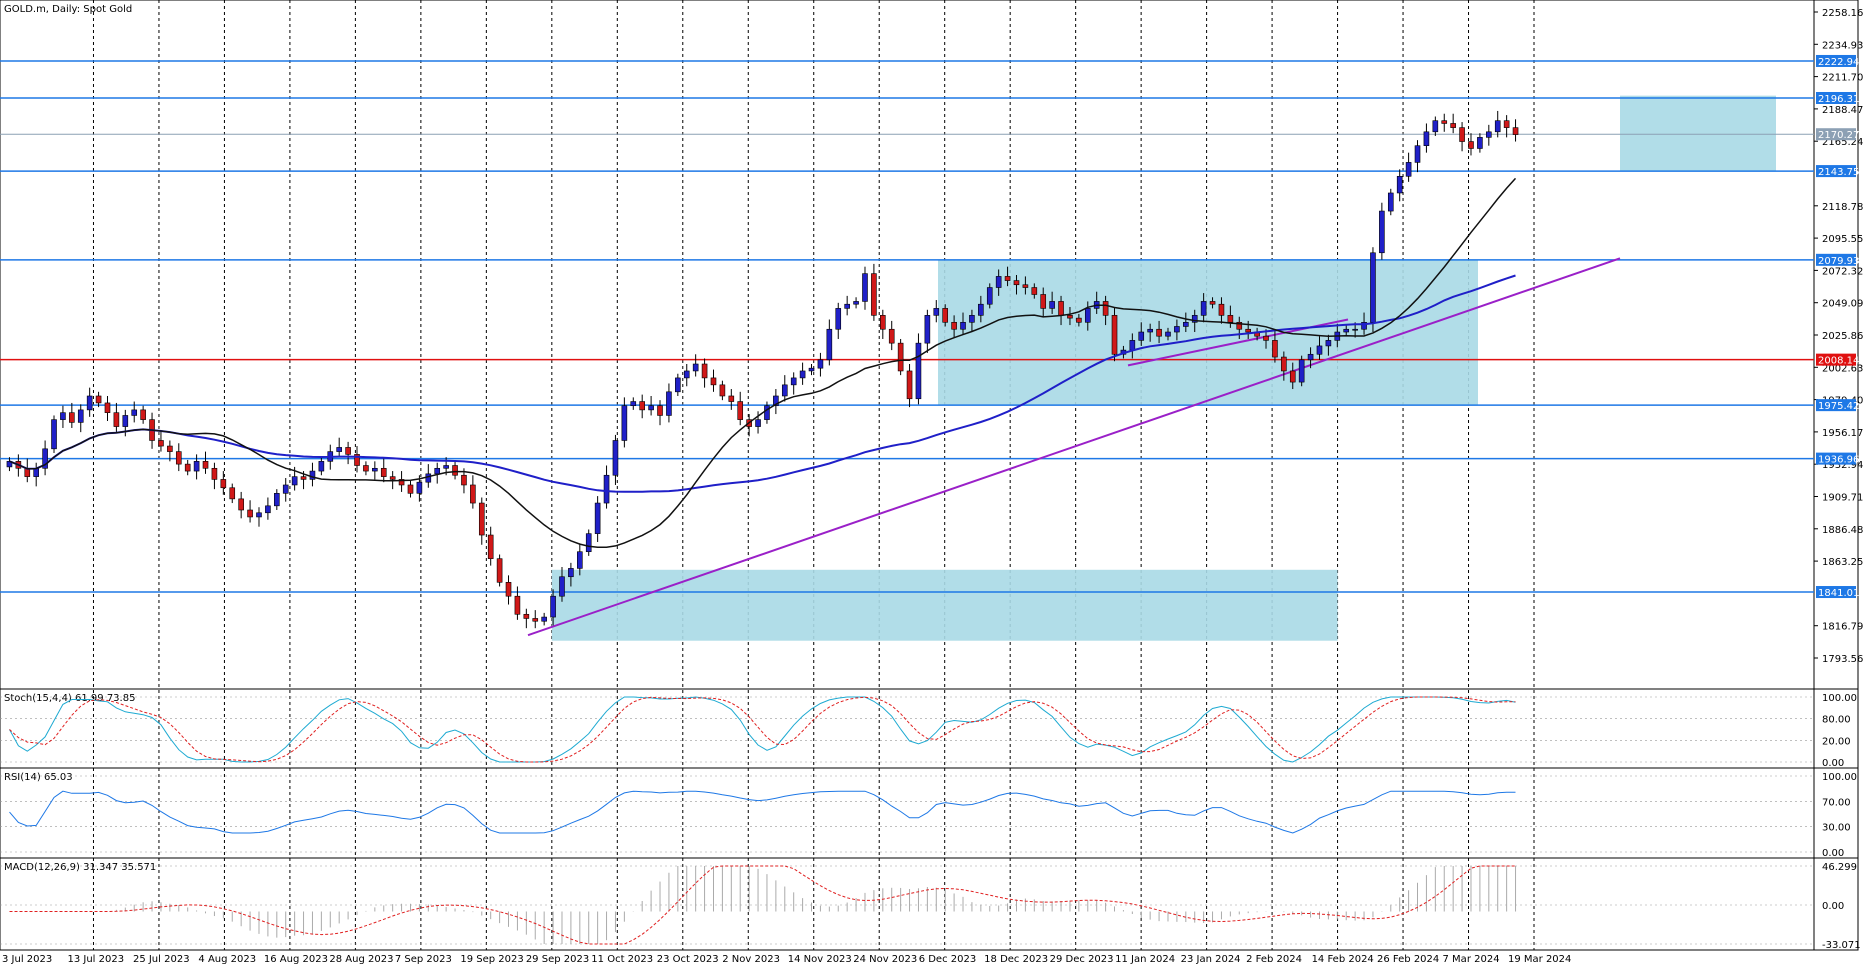 This screenshot has width=1866, height=965. What do you see at coordinates (1842, 336) in the screenshot?
I see `price-tick-label: 2025.86` at bounding box center [1842, 336].